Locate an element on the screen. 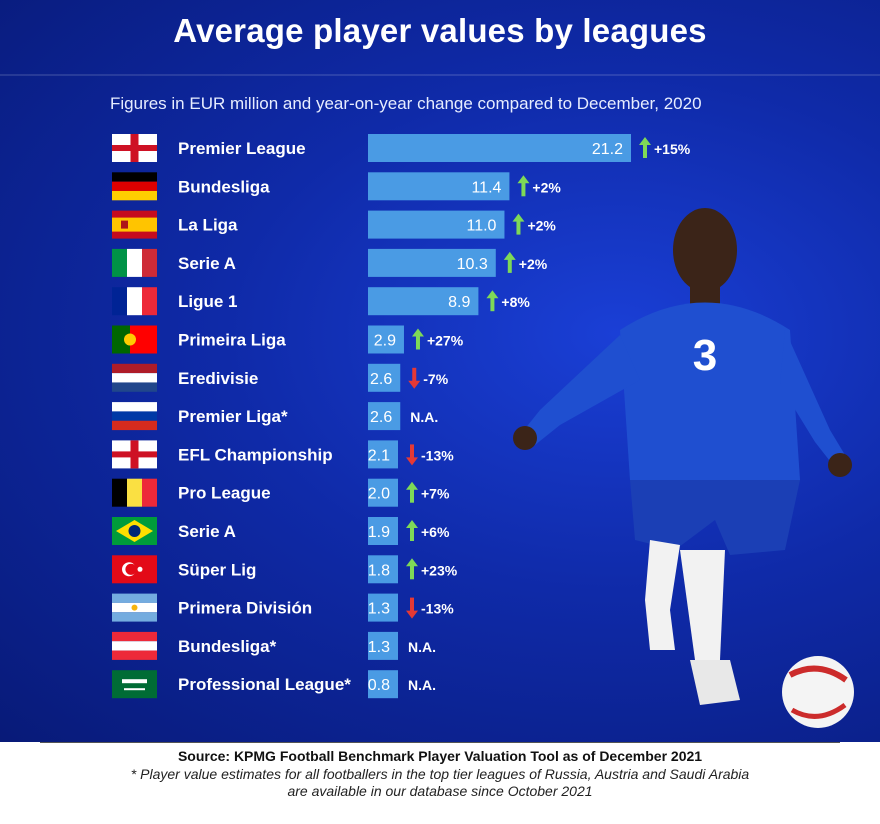 The width and height of the screenshot is (880, 824). flag-netherlands-icon is located at coordinates (134, 377).